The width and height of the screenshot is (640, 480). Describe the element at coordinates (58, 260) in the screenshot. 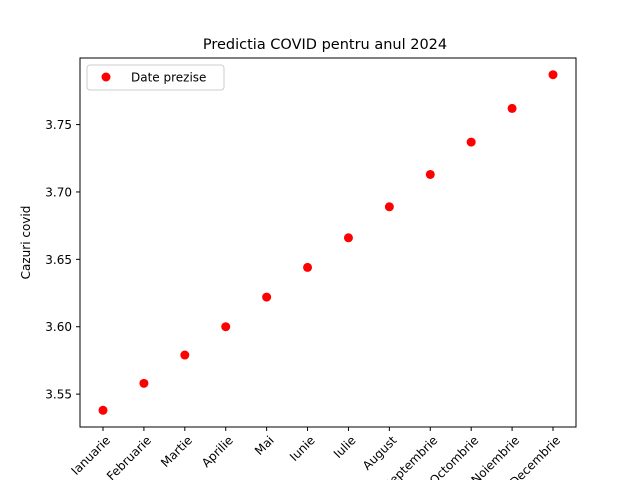

I see `y-tick-label: 3.65` at that location.